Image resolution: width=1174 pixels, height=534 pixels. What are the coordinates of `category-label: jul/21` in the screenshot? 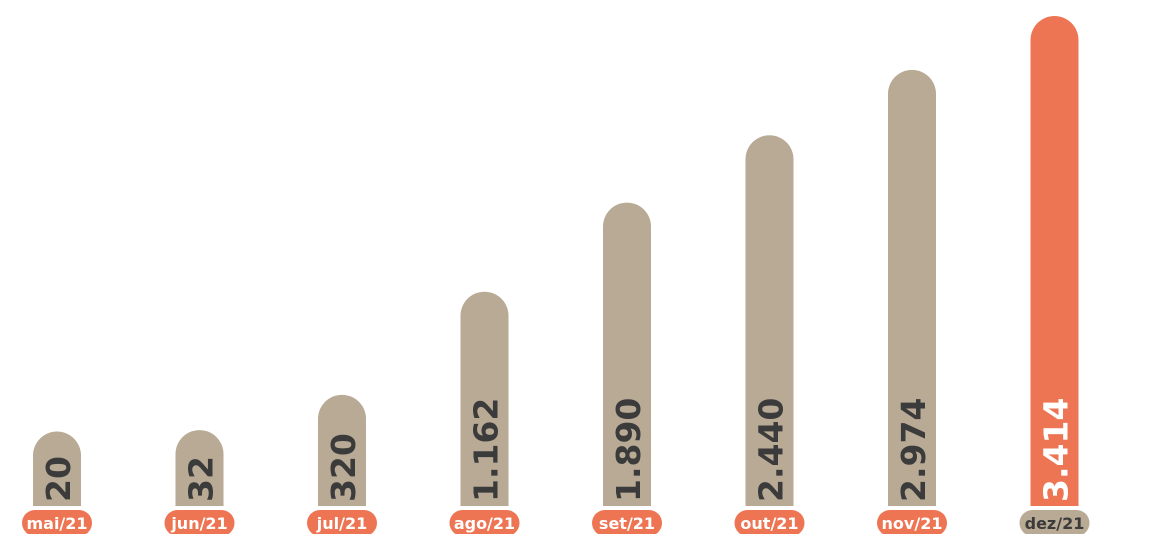 It's located at (341, 523).